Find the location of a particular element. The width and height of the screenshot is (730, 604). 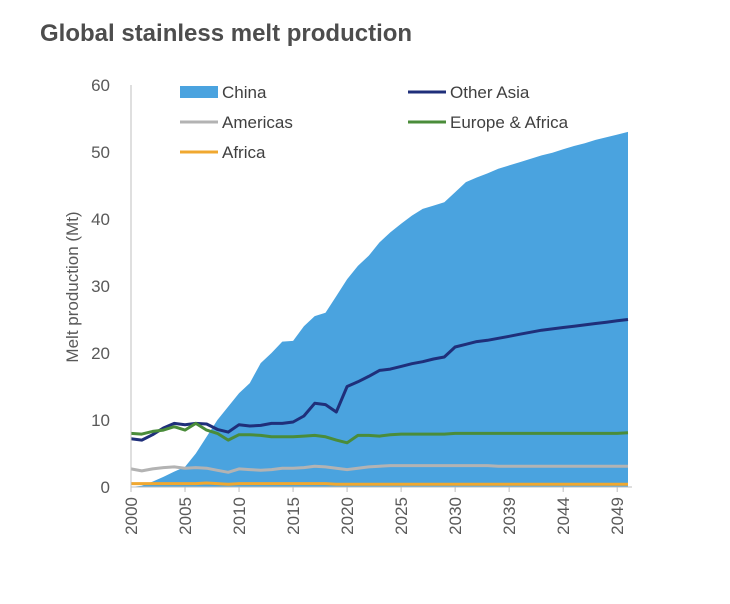

legend-item-africa: Africa is located at coordinates (223, 152).